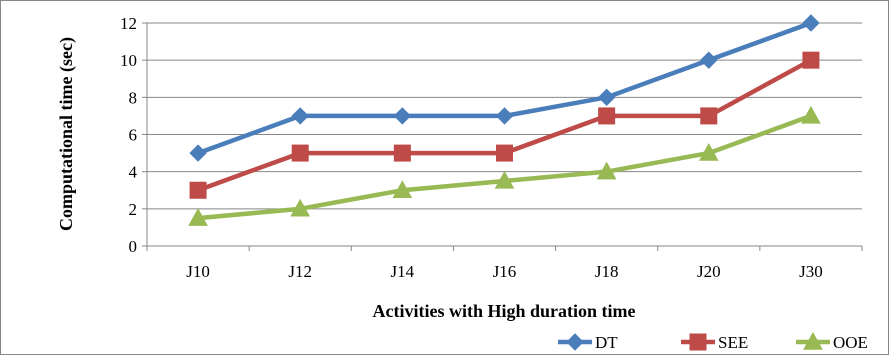  Describe the element at coordinates (133, 135) in the screenshot. I see `y-tick-label: 6` at that location.